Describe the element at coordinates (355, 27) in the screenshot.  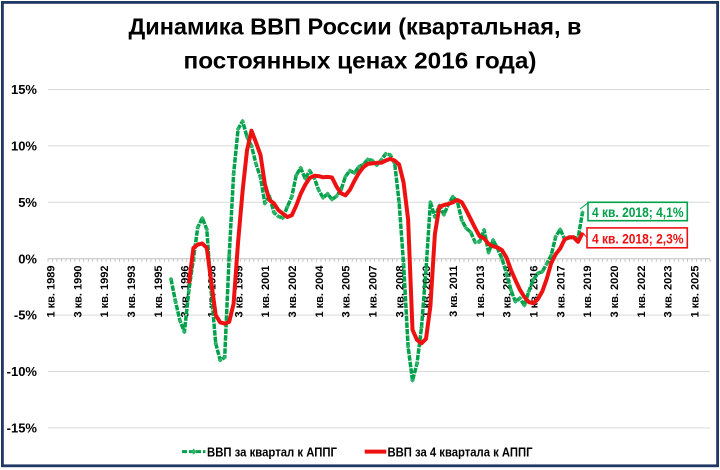
I see `svg-text:Динамика ВВП России (квартальн: Динамика ВВП России (квартальная, в` at that location.